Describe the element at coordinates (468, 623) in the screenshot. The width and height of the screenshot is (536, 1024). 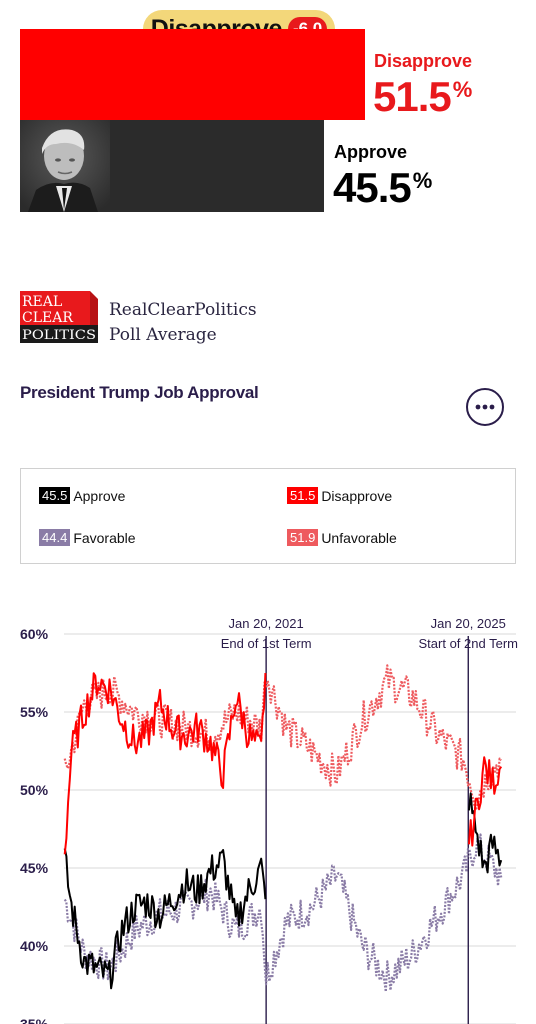
I see `term-marker-date: Jan 20, 2025` at that location.